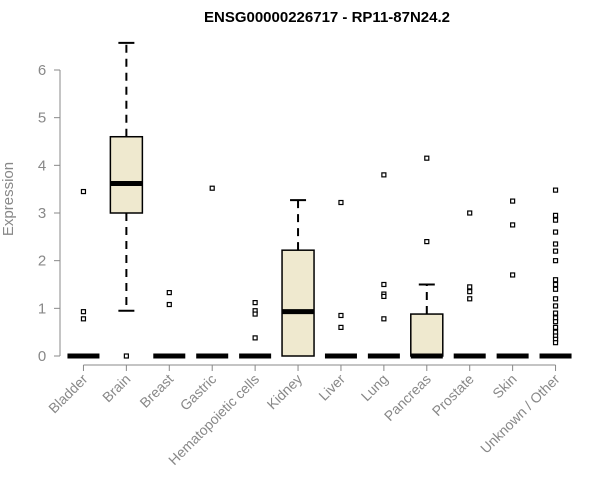 Image resolution: width=600 pixels, height=500 pixels. What do you see at coordinates (42, 213) in the screenshot?
I see `y-tick-label-3: 3` at bounding box center [42, 213].